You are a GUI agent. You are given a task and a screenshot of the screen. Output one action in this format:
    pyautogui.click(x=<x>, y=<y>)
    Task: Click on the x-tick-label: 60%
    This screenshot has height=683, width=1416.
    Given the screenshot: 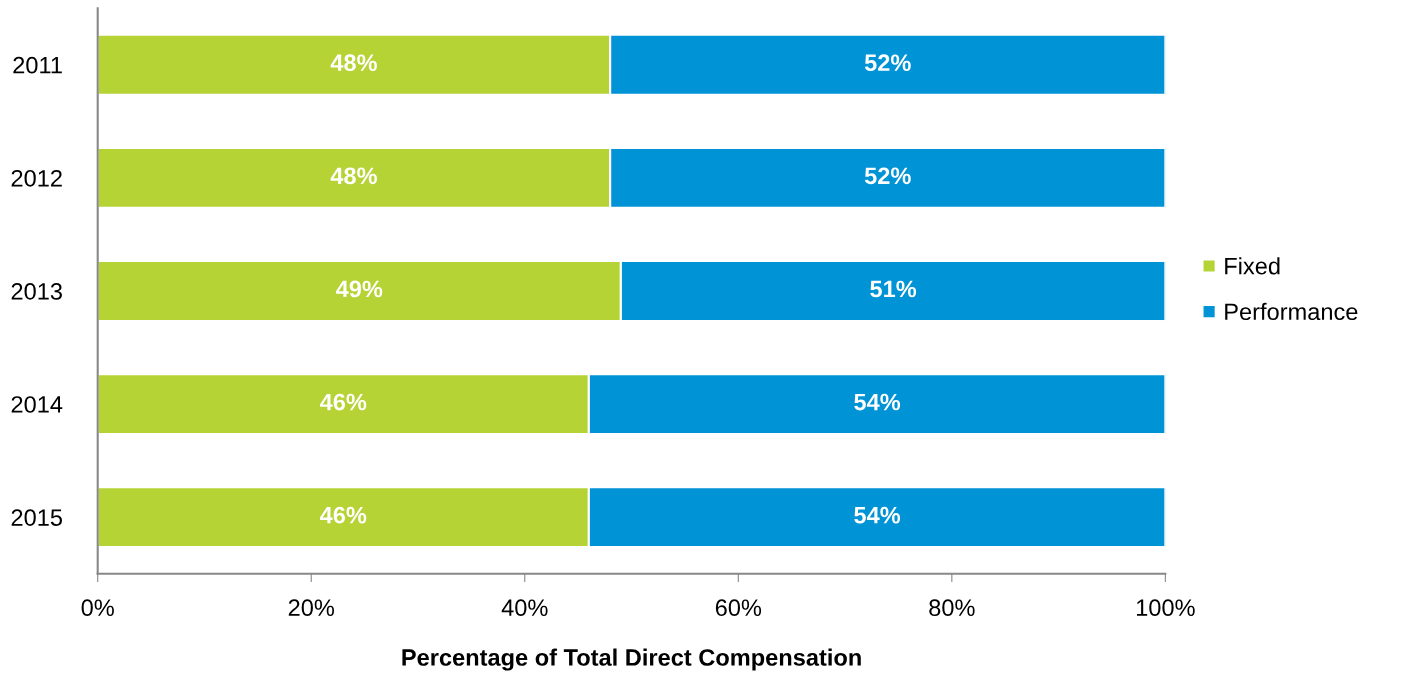 What is the action you would take?
    pyautogui.click(x=738, y=608)
    